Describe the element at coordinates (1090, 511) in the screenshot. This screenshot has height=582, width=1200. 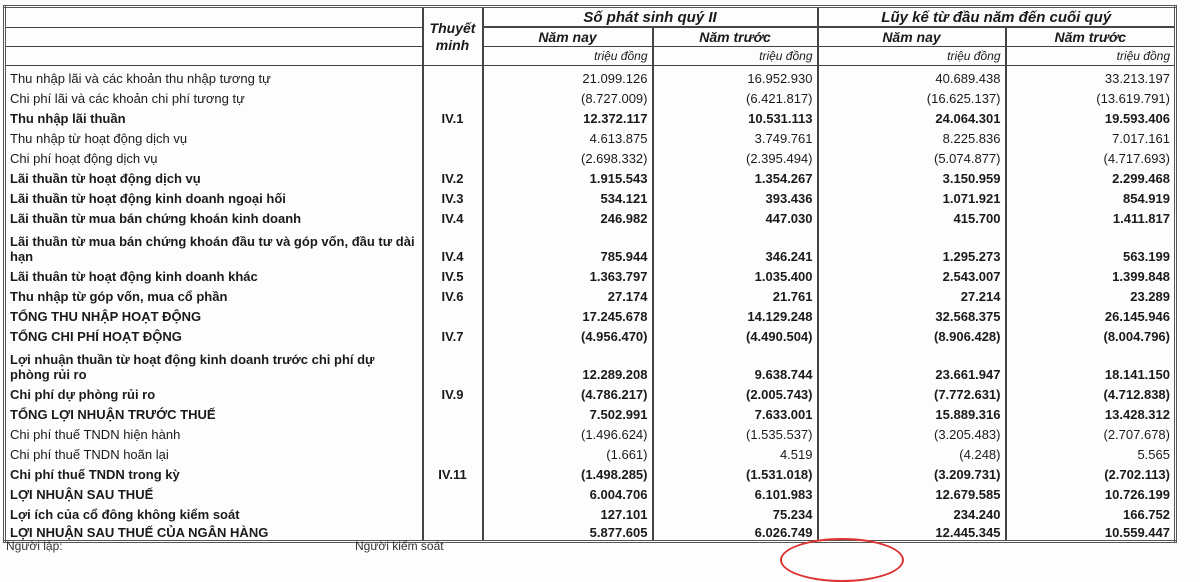
I see `ytd-last-year-value: 166.752` at that location.